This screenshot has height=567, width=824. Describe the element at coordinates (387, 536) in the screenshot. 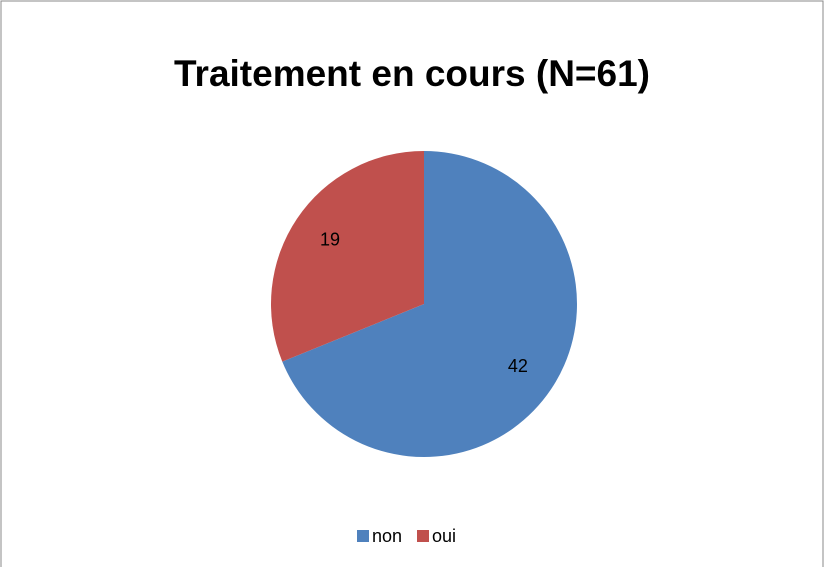

I see `legend-label: non` at that location.